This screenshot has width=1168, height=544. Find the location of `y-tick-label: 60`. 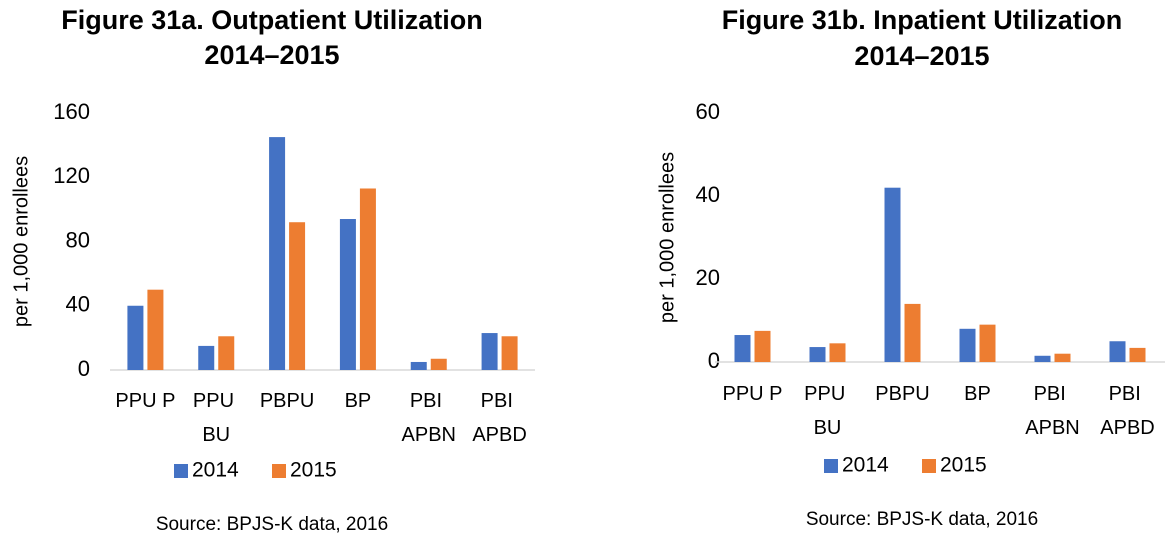

y-tick-label: 60 is located at coordinates (708, 111).